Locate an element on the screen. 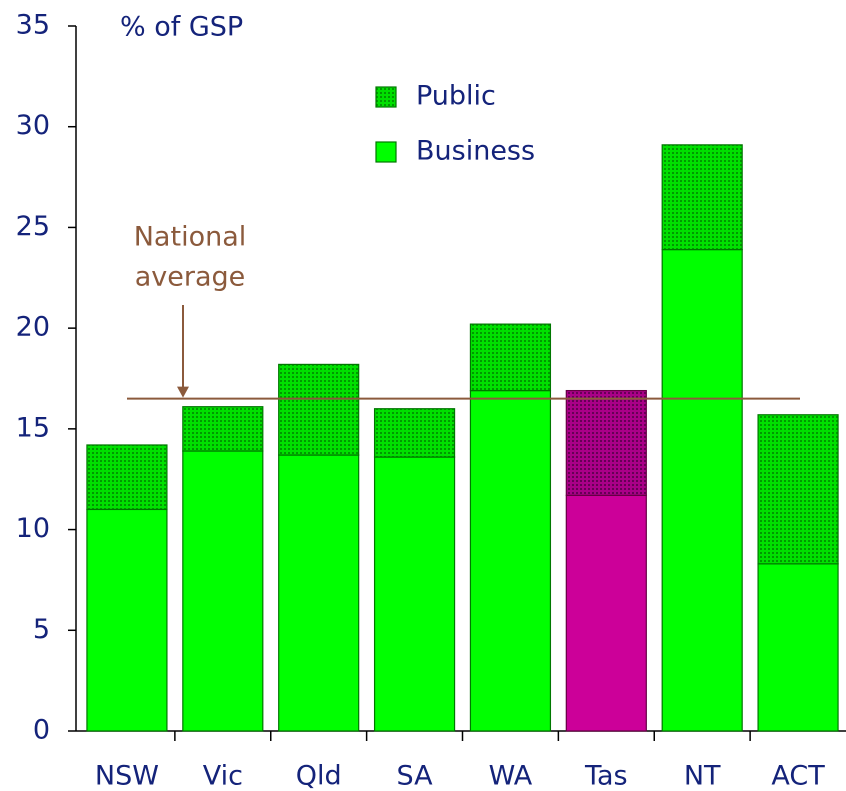 The image size is (846, 791). x-tick-label: ACT is located at coordinates (798, 776).